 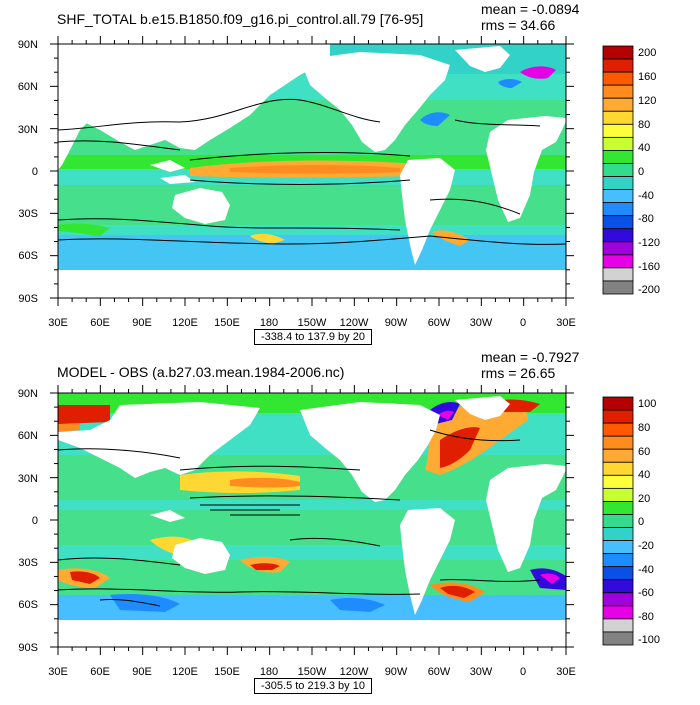 What do you see at coordinates (354, 323) in the screenshot?
I see `lon-tick-label: 120W` at bounding box center [354, 323].